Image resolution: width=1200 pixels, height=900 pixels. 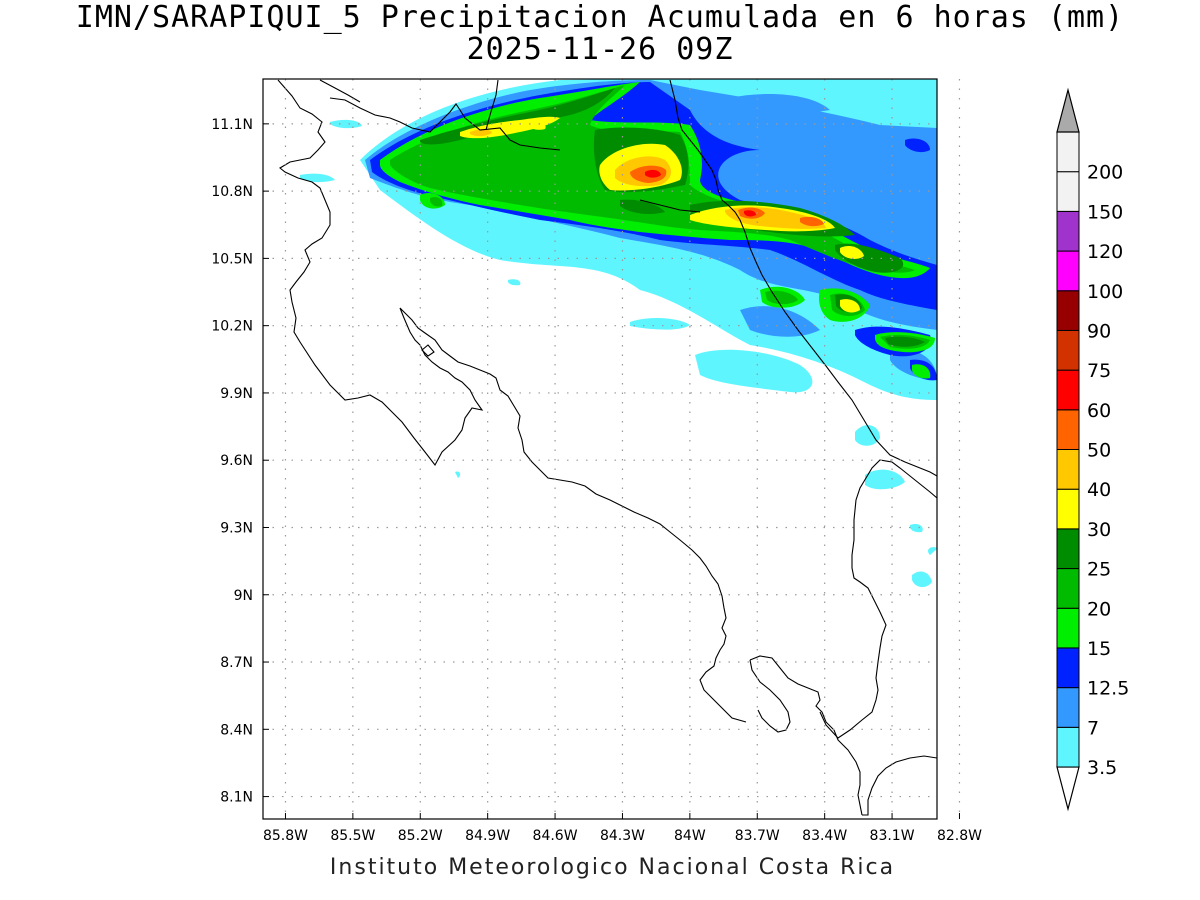 What do you see at coordinates (285, 836) in the screenshot?
I see `lon-tick-label: 85.8W` at bounding box center [285, 836].